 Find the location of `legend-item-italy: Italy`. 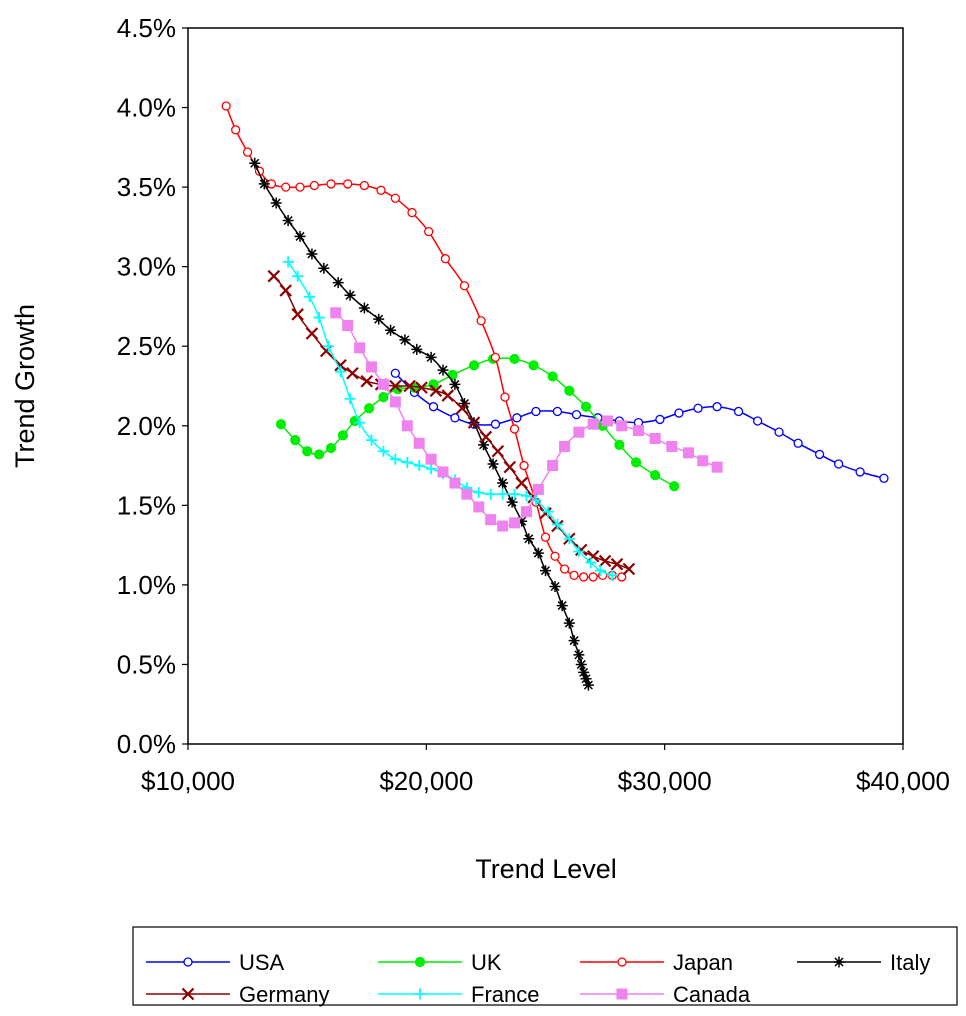

legend-item-italy: Italy is located at coordinates (863, 962).